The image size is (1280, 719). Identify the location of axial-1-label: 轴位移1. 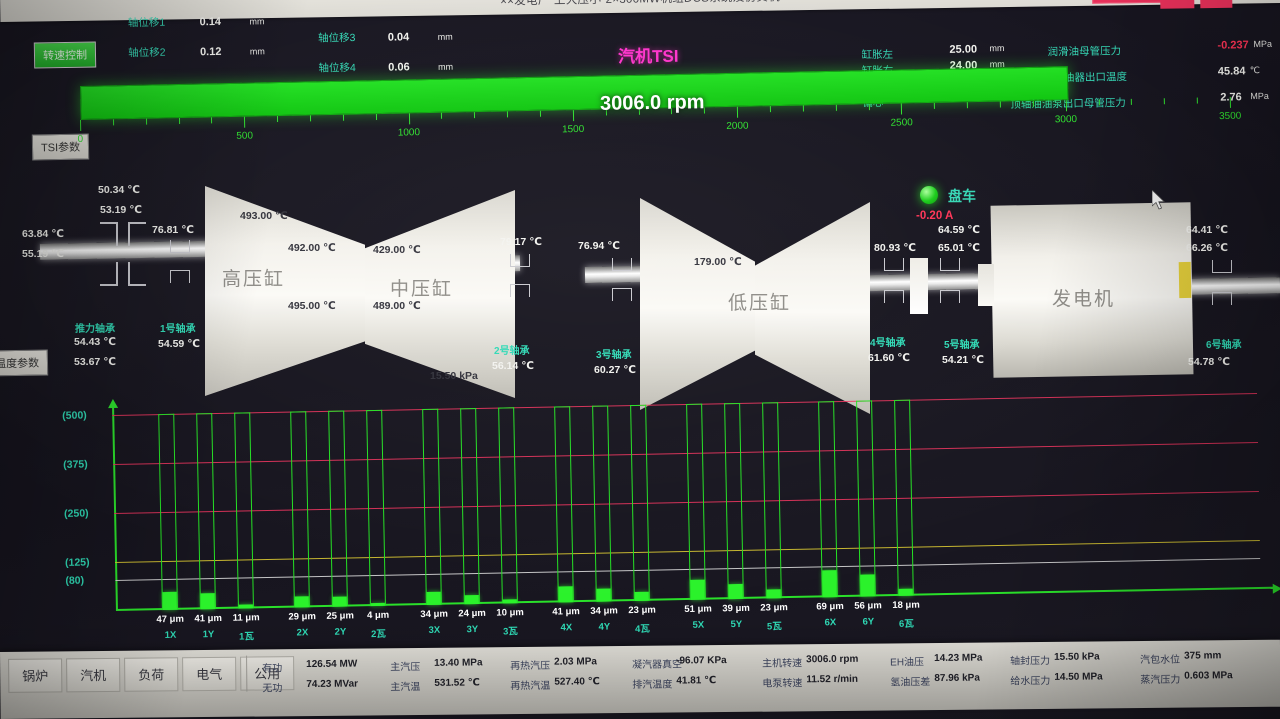
(146, 23).